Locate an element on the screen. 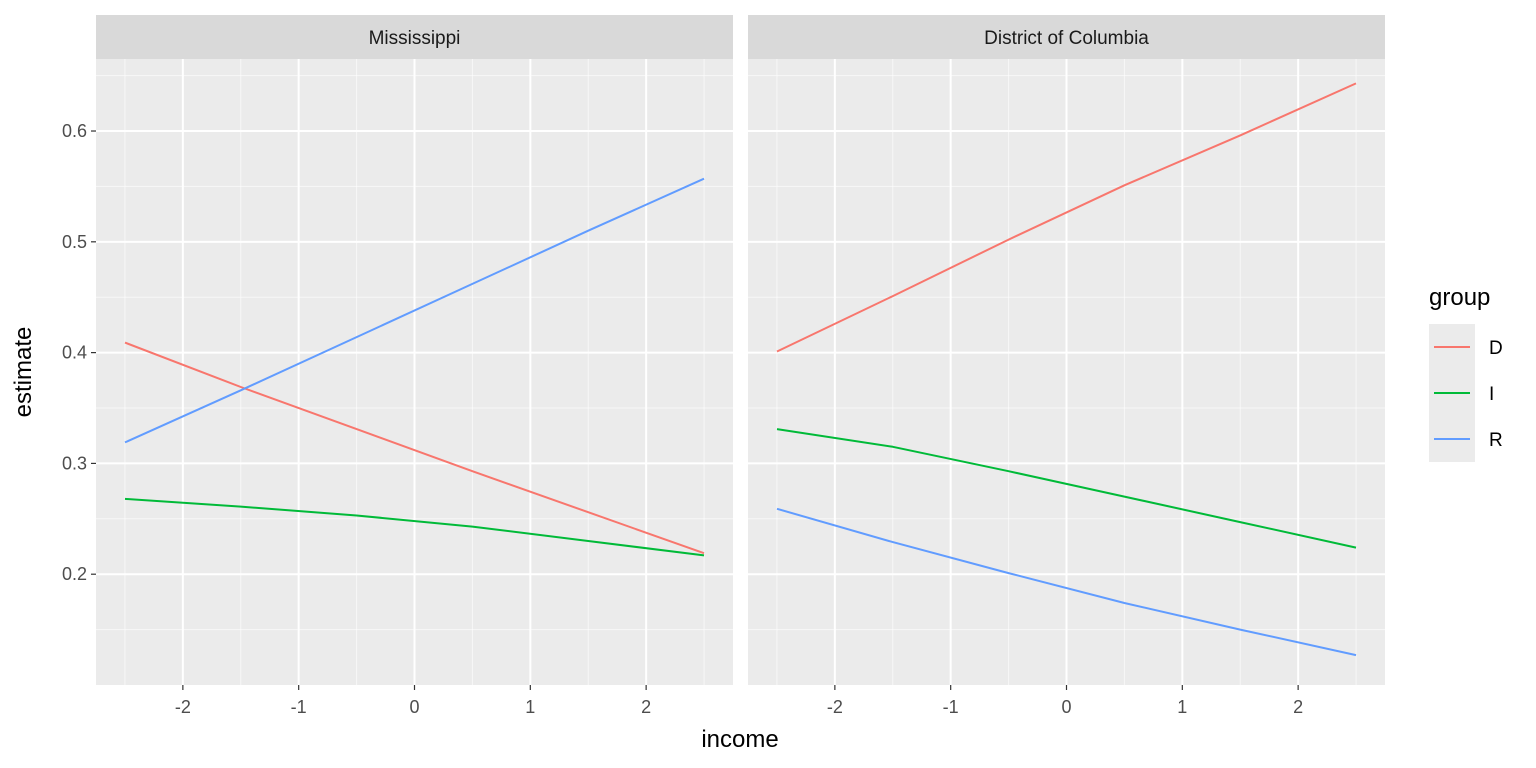 The width and height of the screenshot is (1536, 768). facet-strip-label: District of Columbia is located at coordinates (1066, 38).